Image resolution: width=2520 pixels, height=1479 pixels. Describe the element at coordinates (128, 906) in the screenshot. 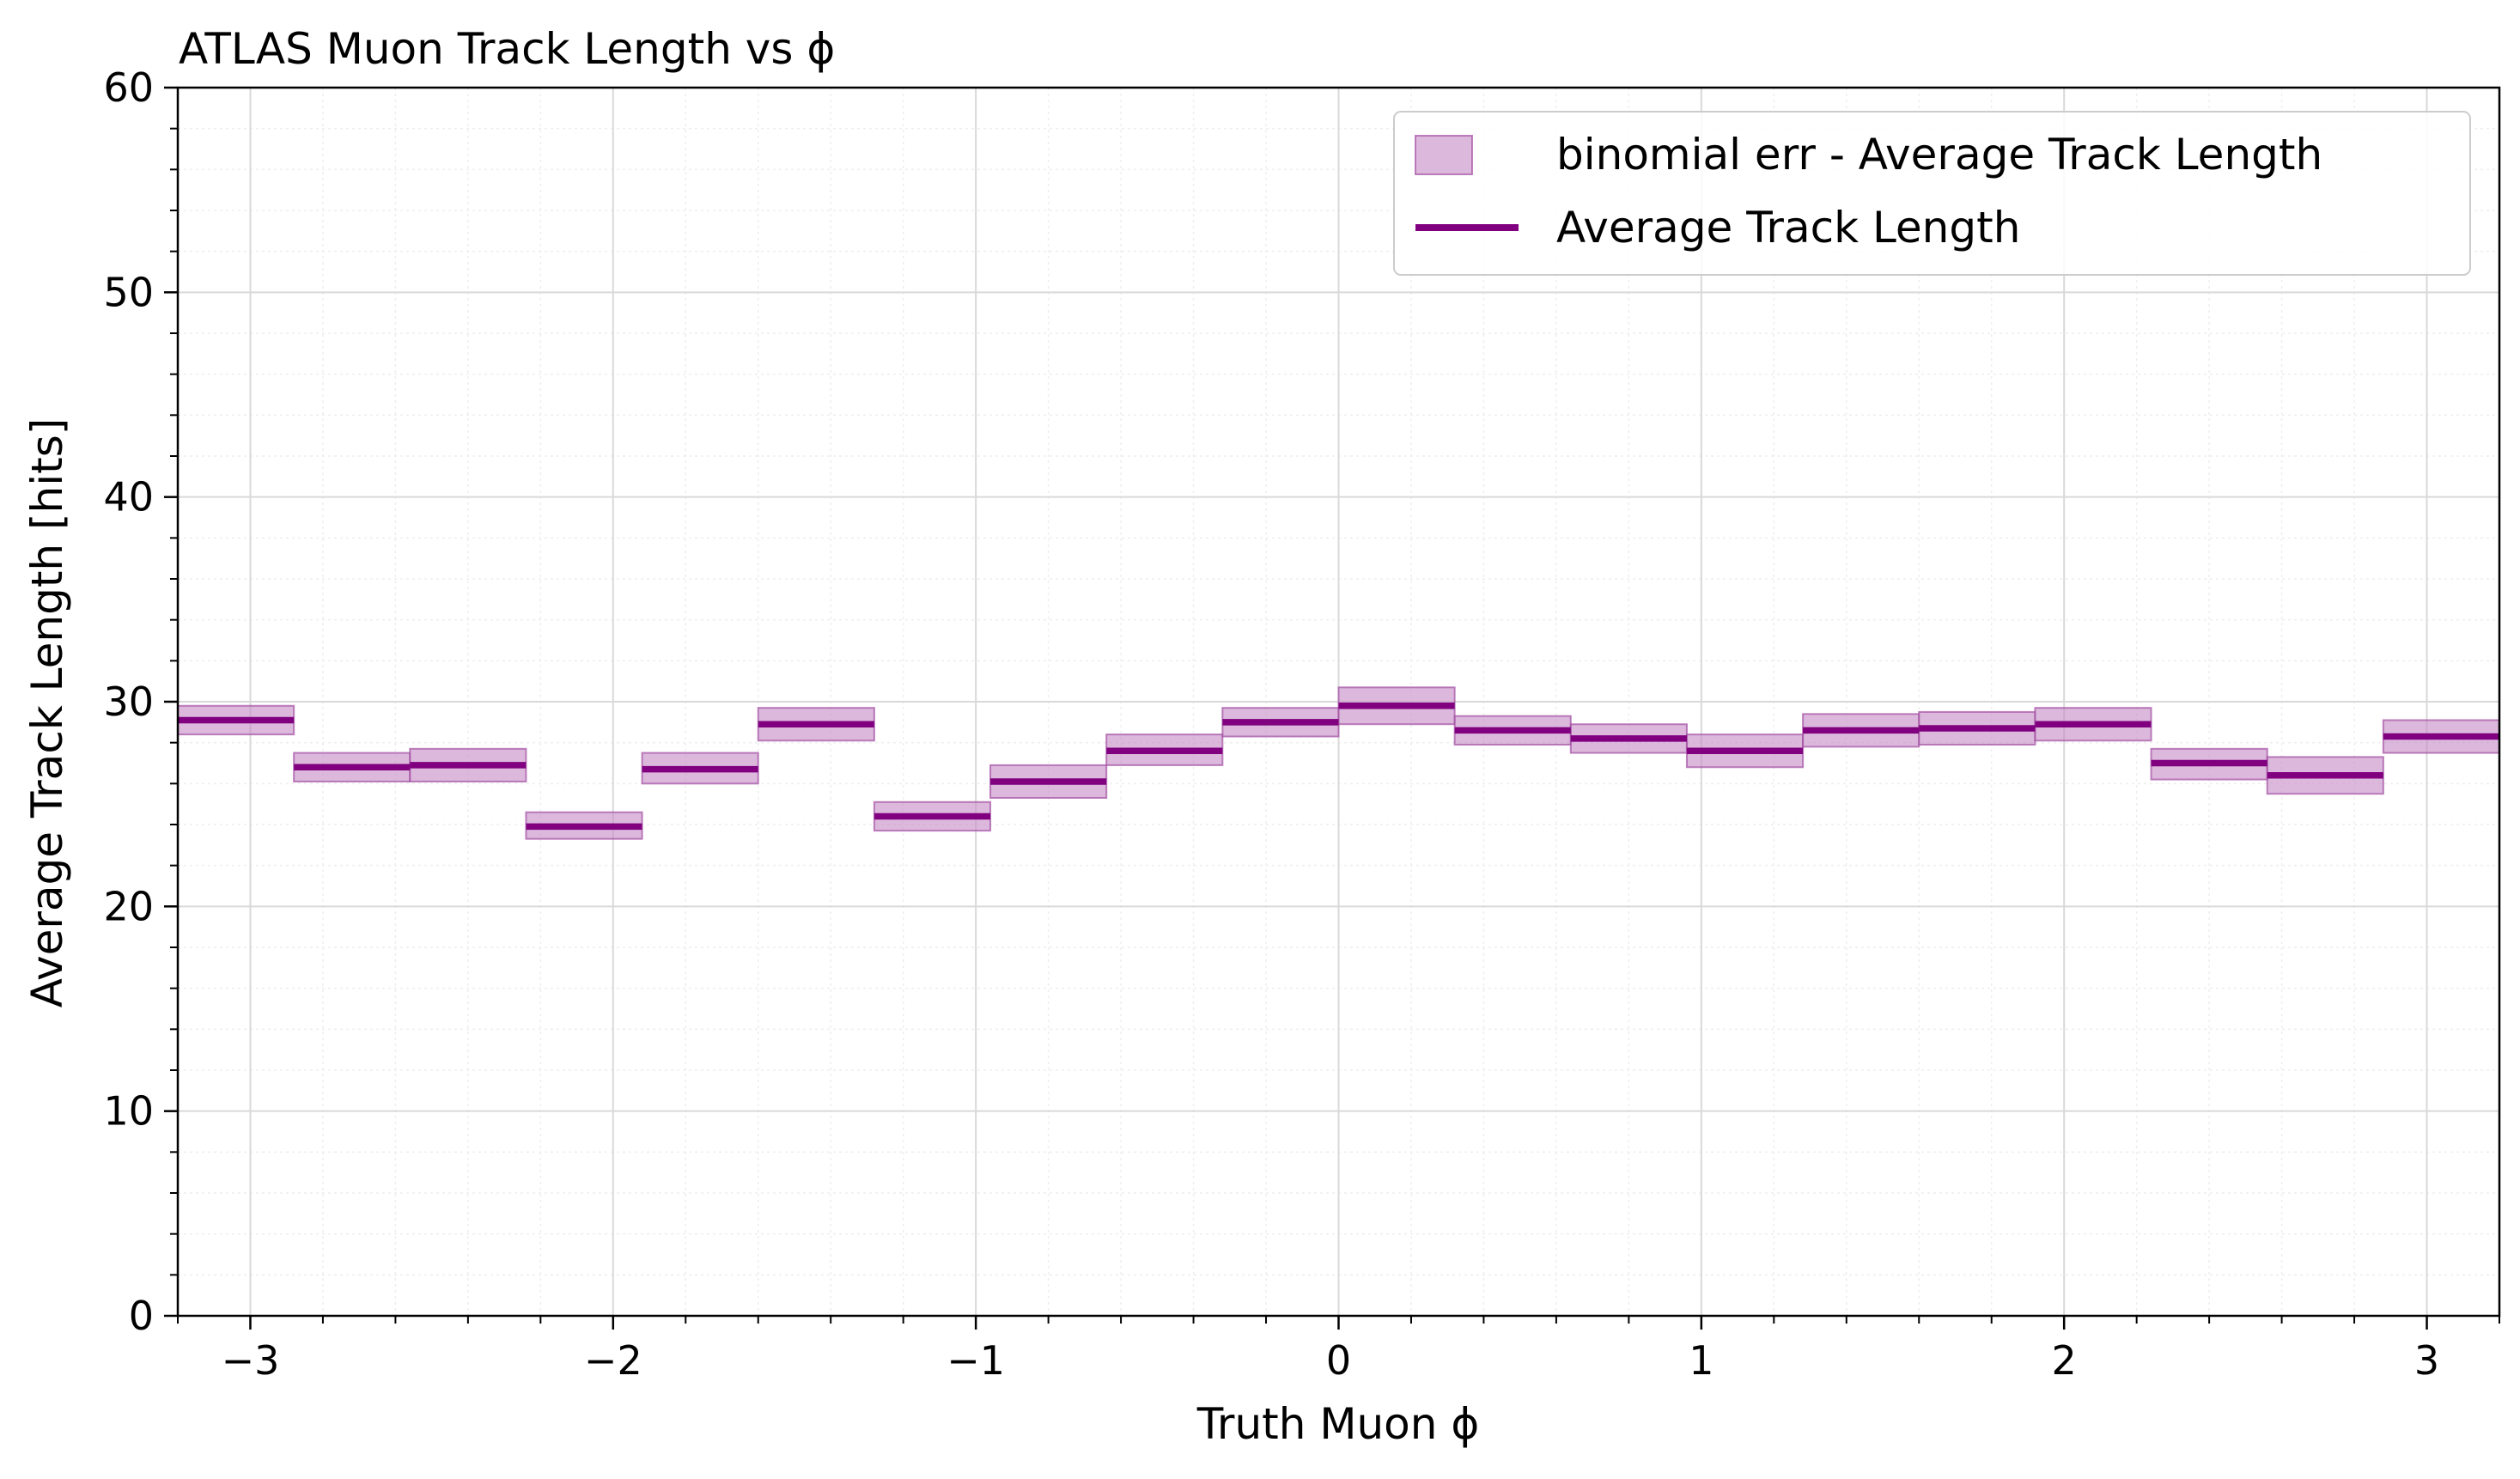

I see `y-tick-label: 20` at that location.